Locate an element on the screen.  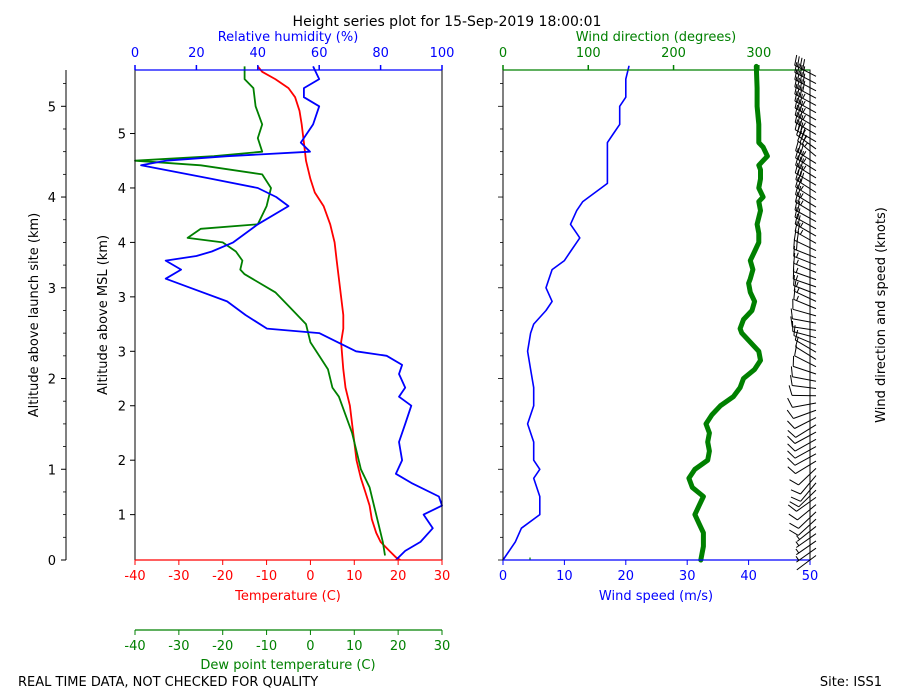
speed-tick-label: 10 is located at coordinates (564, 576).